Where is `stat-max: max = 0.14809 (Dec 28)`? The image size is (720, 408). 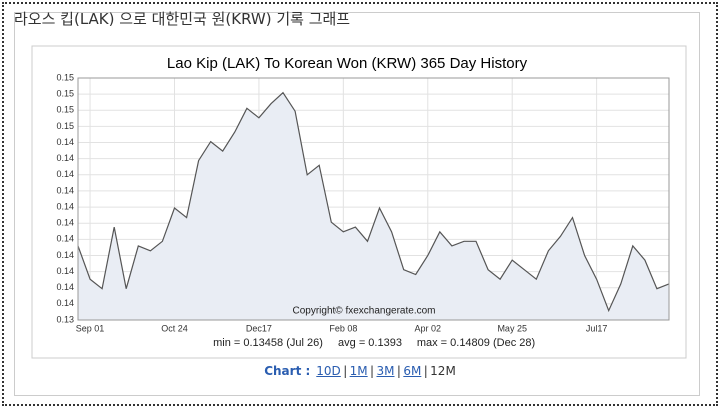
stat-max: max = 0.14809 (Dec 28) is located at coordinates (476, 343).